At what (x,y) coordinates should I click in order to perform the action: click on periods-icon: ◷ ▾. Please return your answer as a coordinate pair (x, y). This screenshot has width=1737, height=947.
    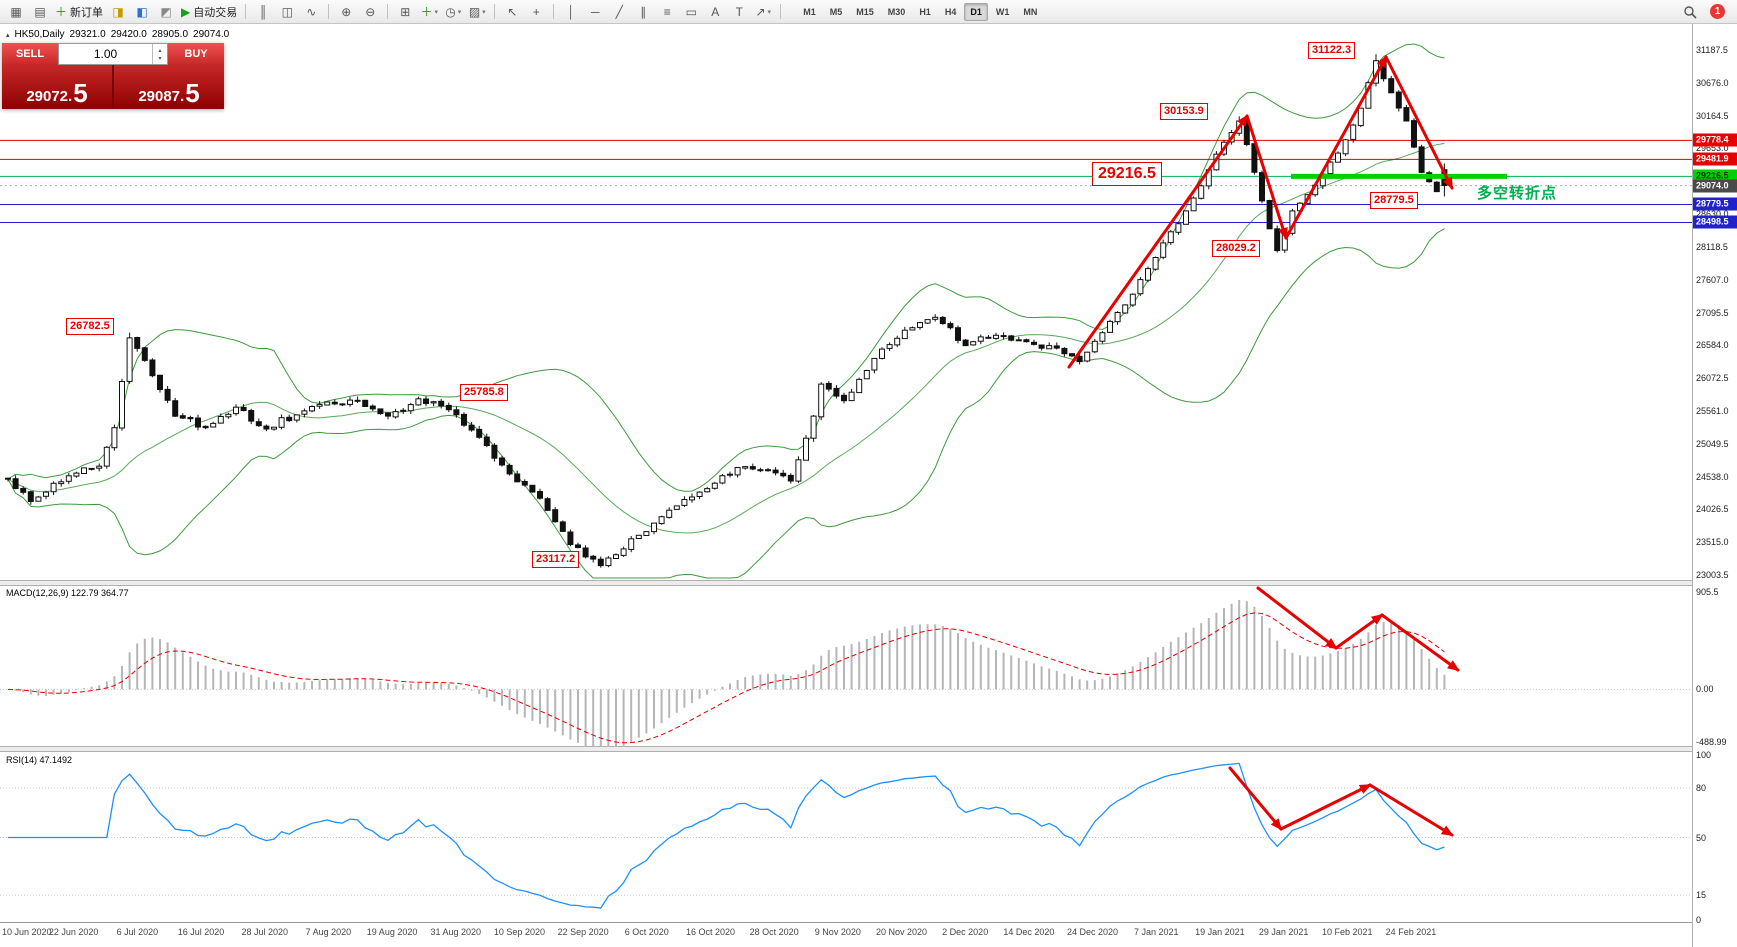
    Looking at the image, I should click on (453, 12).